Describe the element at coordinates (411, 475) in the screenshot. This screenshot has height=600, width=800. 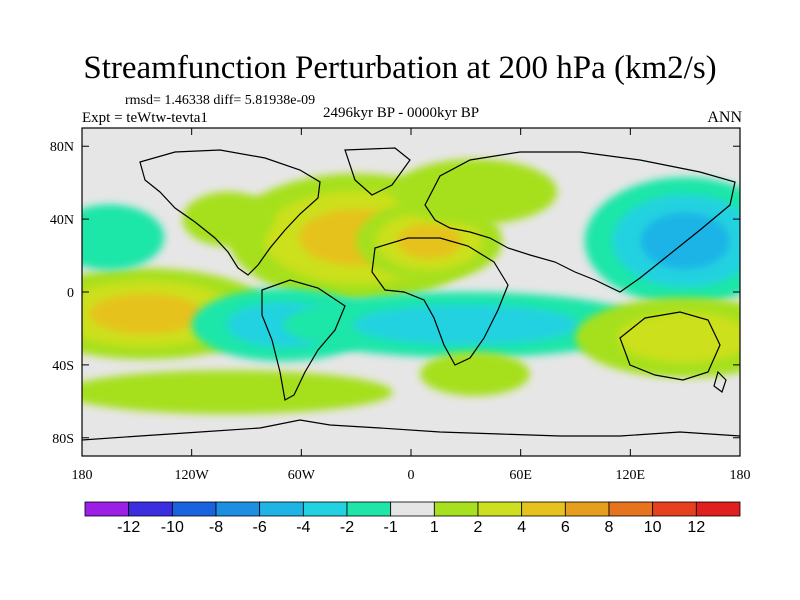
I see `x-tick-label: 0` at that location.